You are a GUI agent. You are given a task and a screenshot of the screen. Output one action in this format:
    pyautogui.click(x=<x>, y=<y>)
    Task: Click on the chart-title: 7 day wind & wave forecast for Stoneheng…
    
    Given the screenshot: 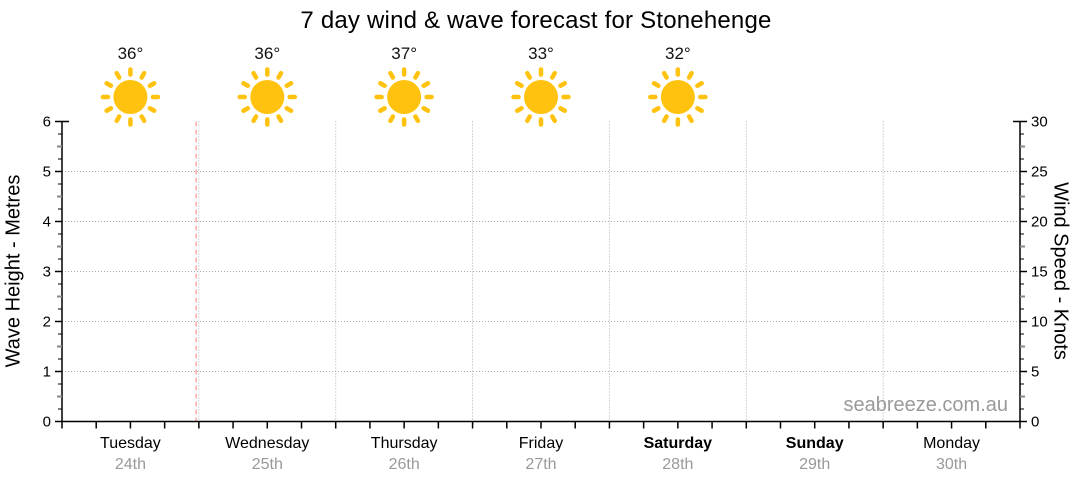 What is the action you would take?
    pyautogui.click(x=536, y=20)
    